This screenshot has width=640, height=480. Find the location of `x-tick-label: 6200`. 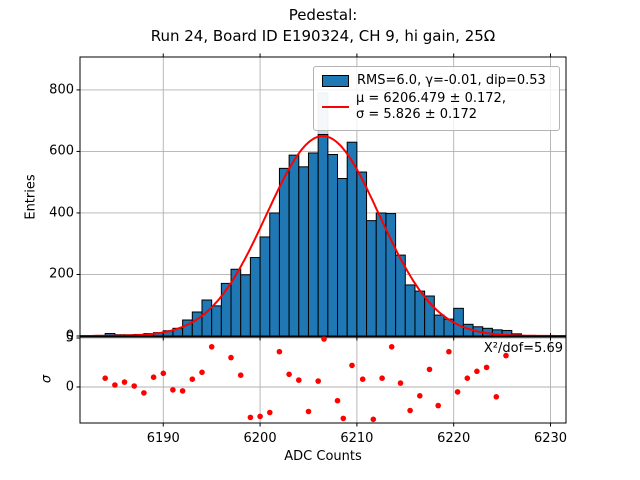

x-tick-label: 6200 is located at coordinates (260, 438).